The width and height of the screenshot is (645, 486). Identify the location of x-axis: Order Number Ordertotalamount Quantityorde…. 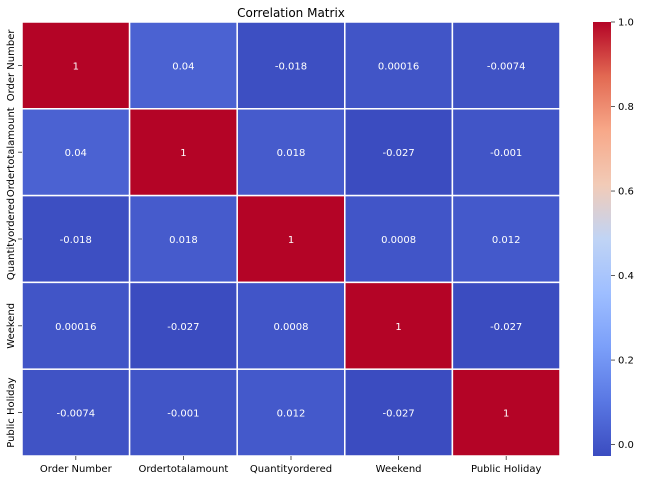
(290, 465).